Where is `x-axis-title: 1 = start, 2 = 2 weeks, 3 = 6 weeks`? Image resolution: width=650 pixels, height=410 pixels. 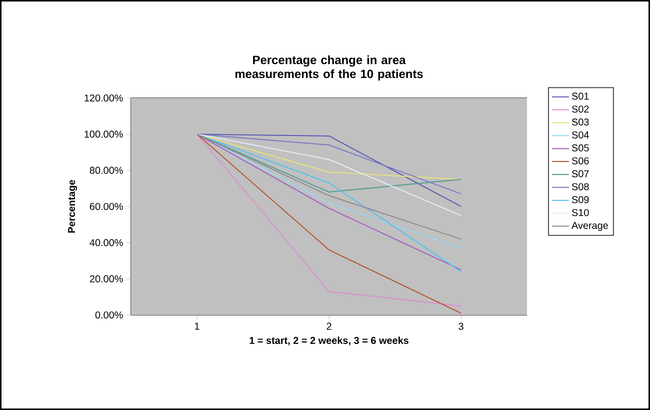 x-axis-title: 1 = start, 2 = 2 weeks, 3 = 6 weeks is located at coordinates (329, 341).